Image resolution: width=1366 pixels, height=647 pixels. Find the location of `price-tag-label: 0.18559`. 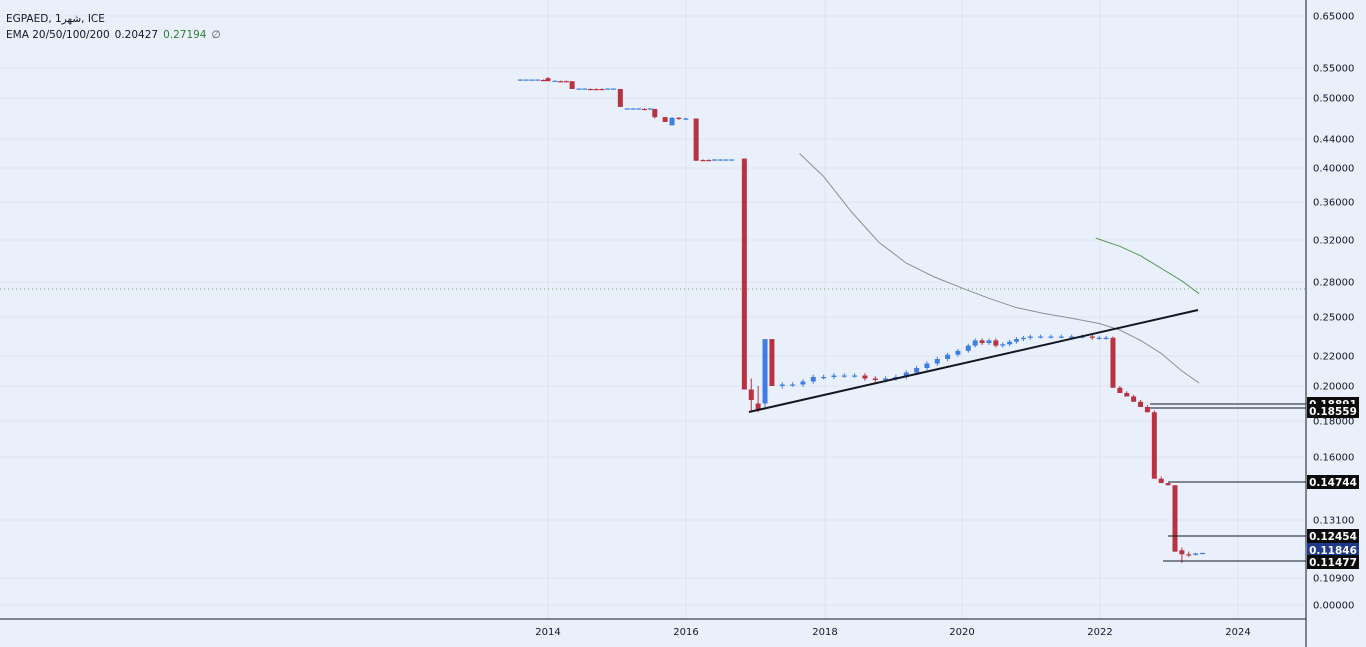

price-tag-label: 0.18559 is located at coordinates (1333, 412).